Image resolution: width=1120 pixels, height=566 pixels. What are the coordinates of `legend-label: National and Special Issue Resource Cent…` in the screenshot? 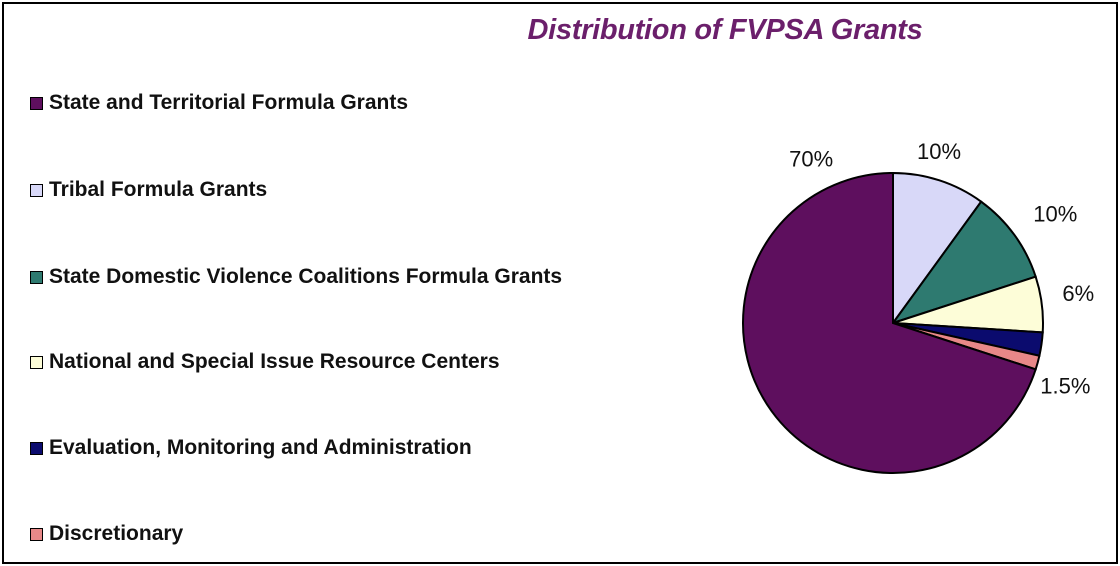 It's located at (274, 361).